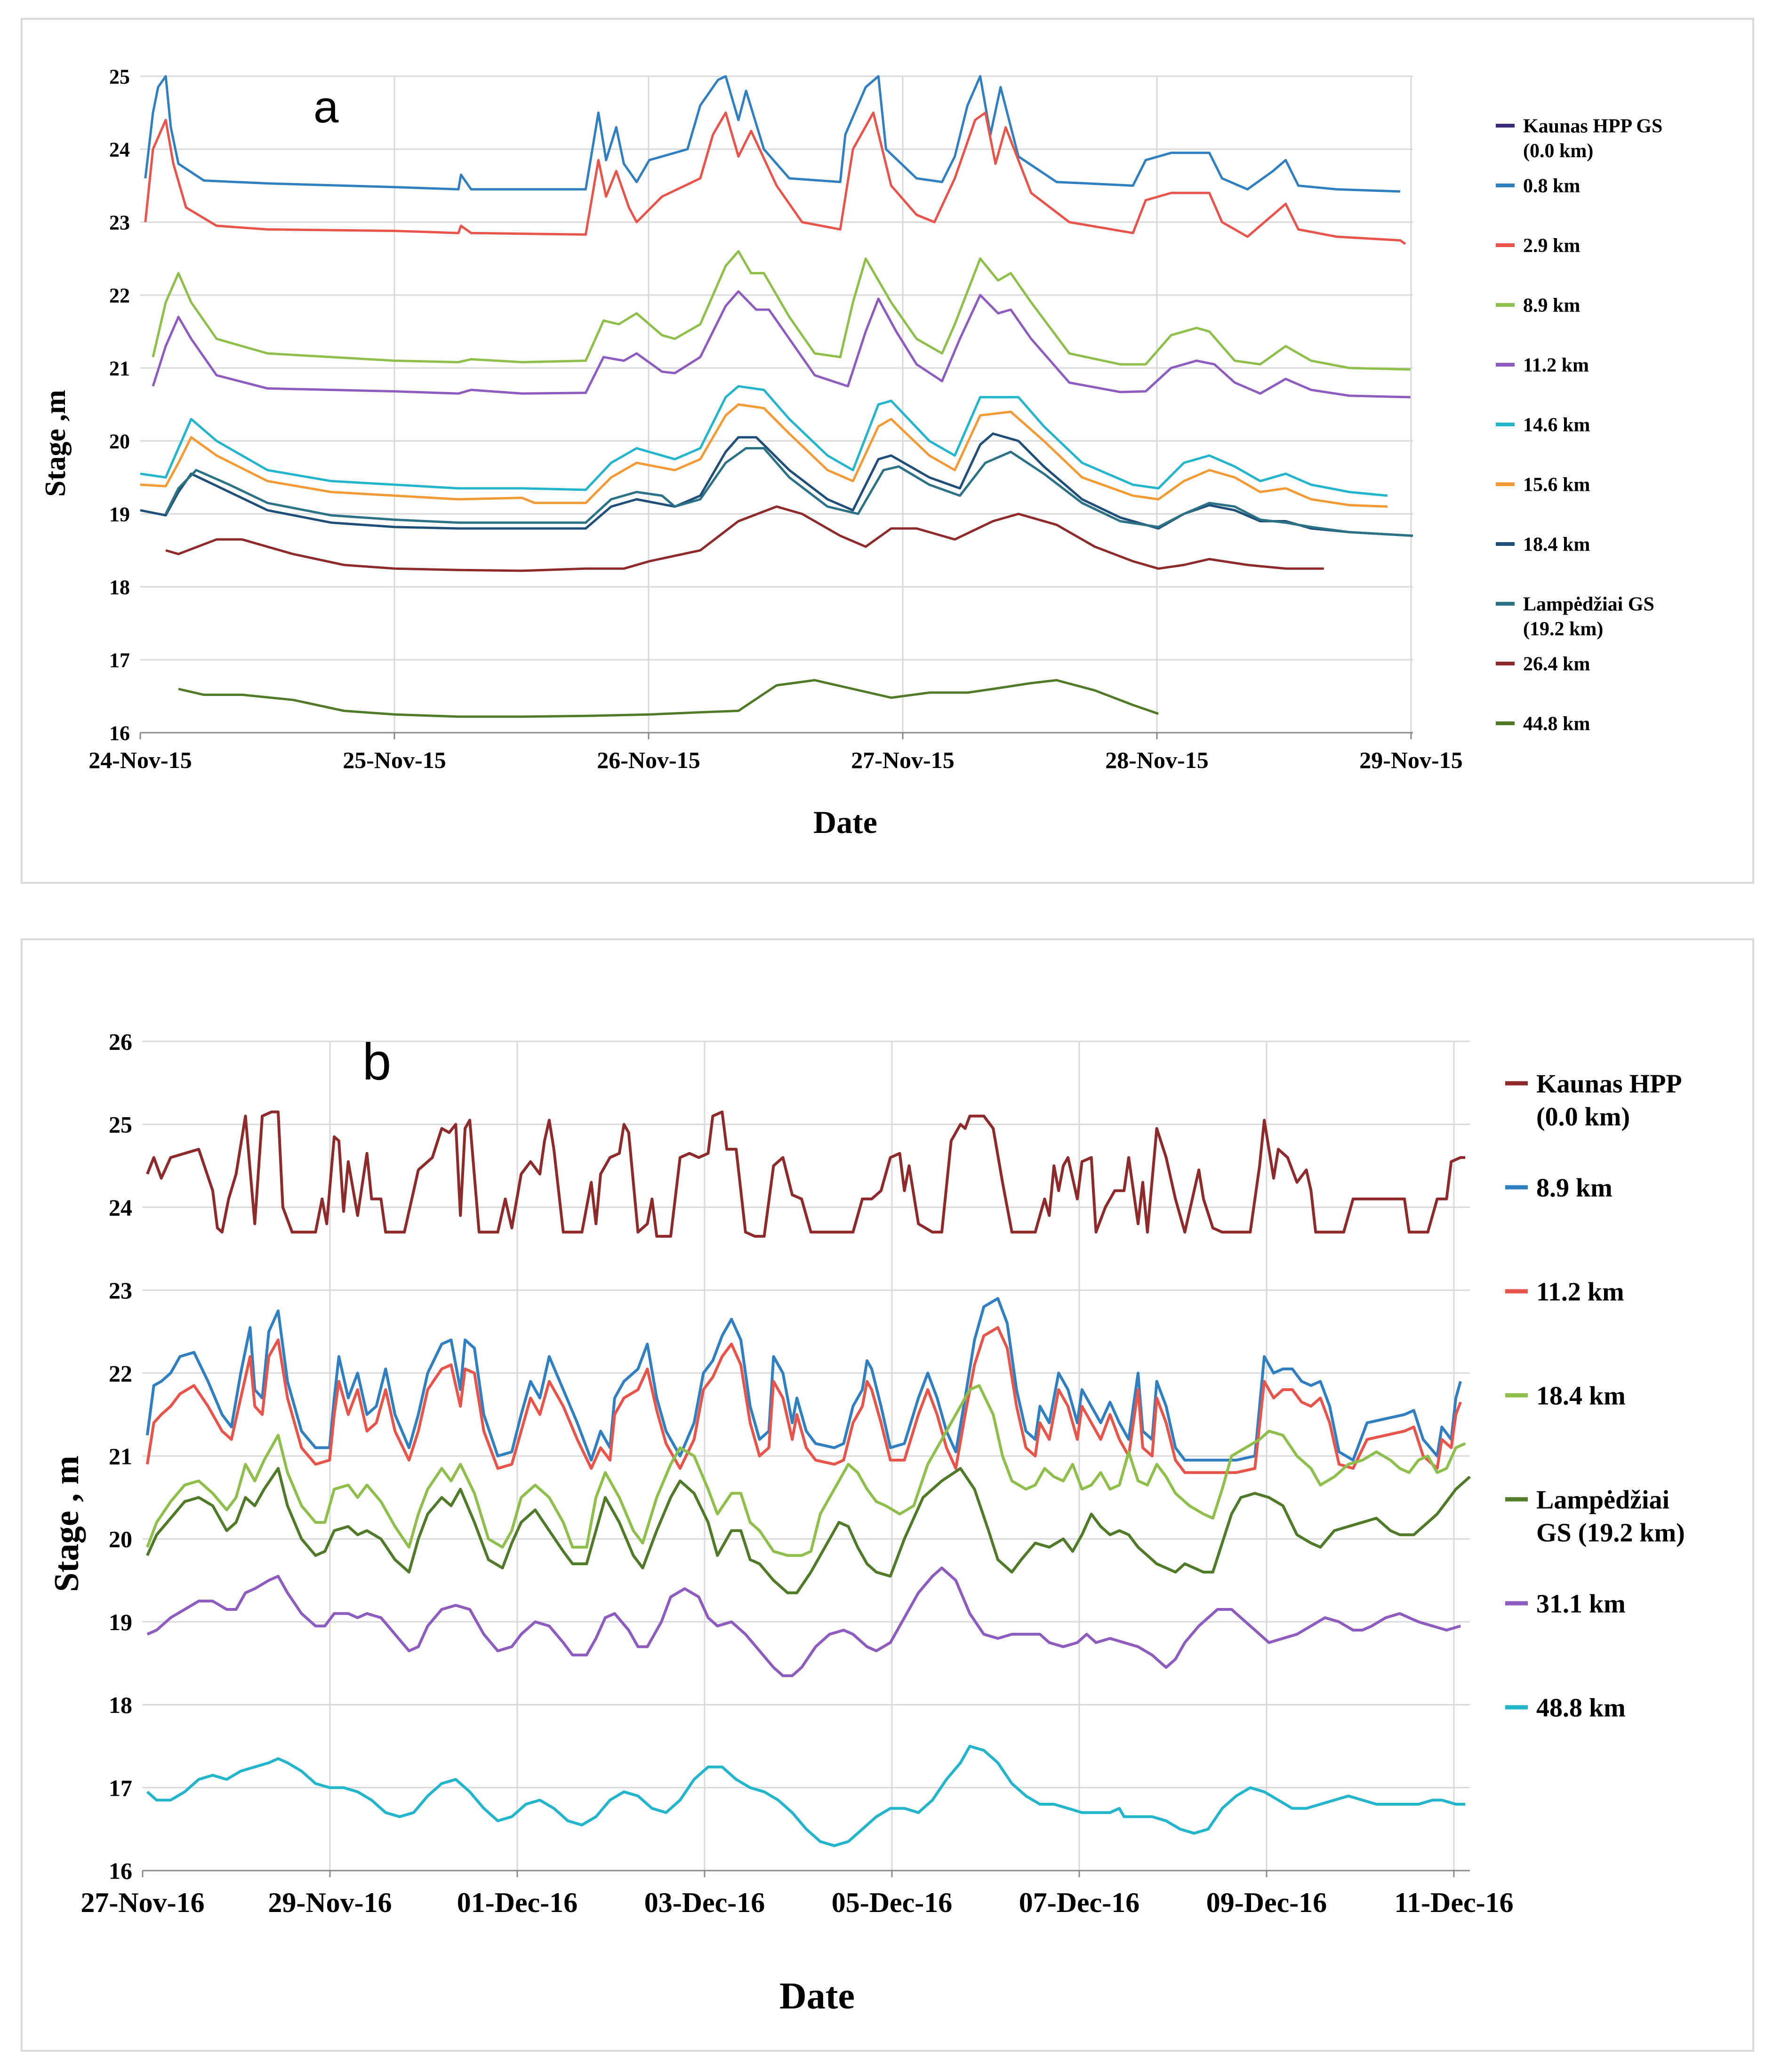 Image resolution: width=1773 pixels, height=2072 pixels. What do you see at coordinates (120, 1871) in the screenshot?
I see `chart-b-ytick-label: 16` at bounding box center [120, 1871].